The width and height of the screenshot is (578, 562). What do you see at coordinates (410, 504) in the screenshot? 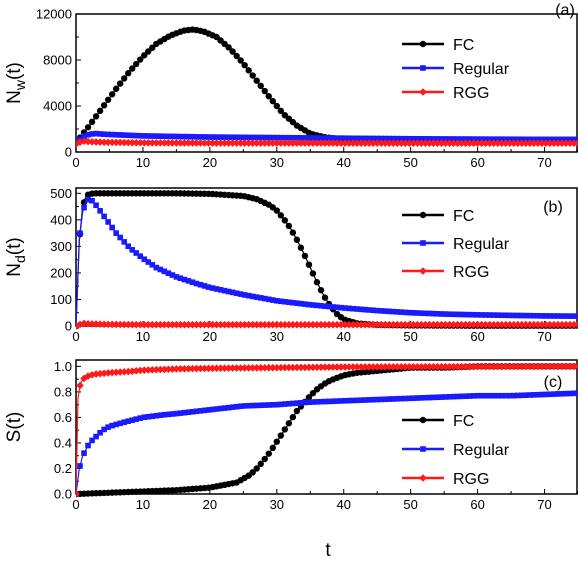
I see `x-tick-label: 50` at bounding box center [410, 504].